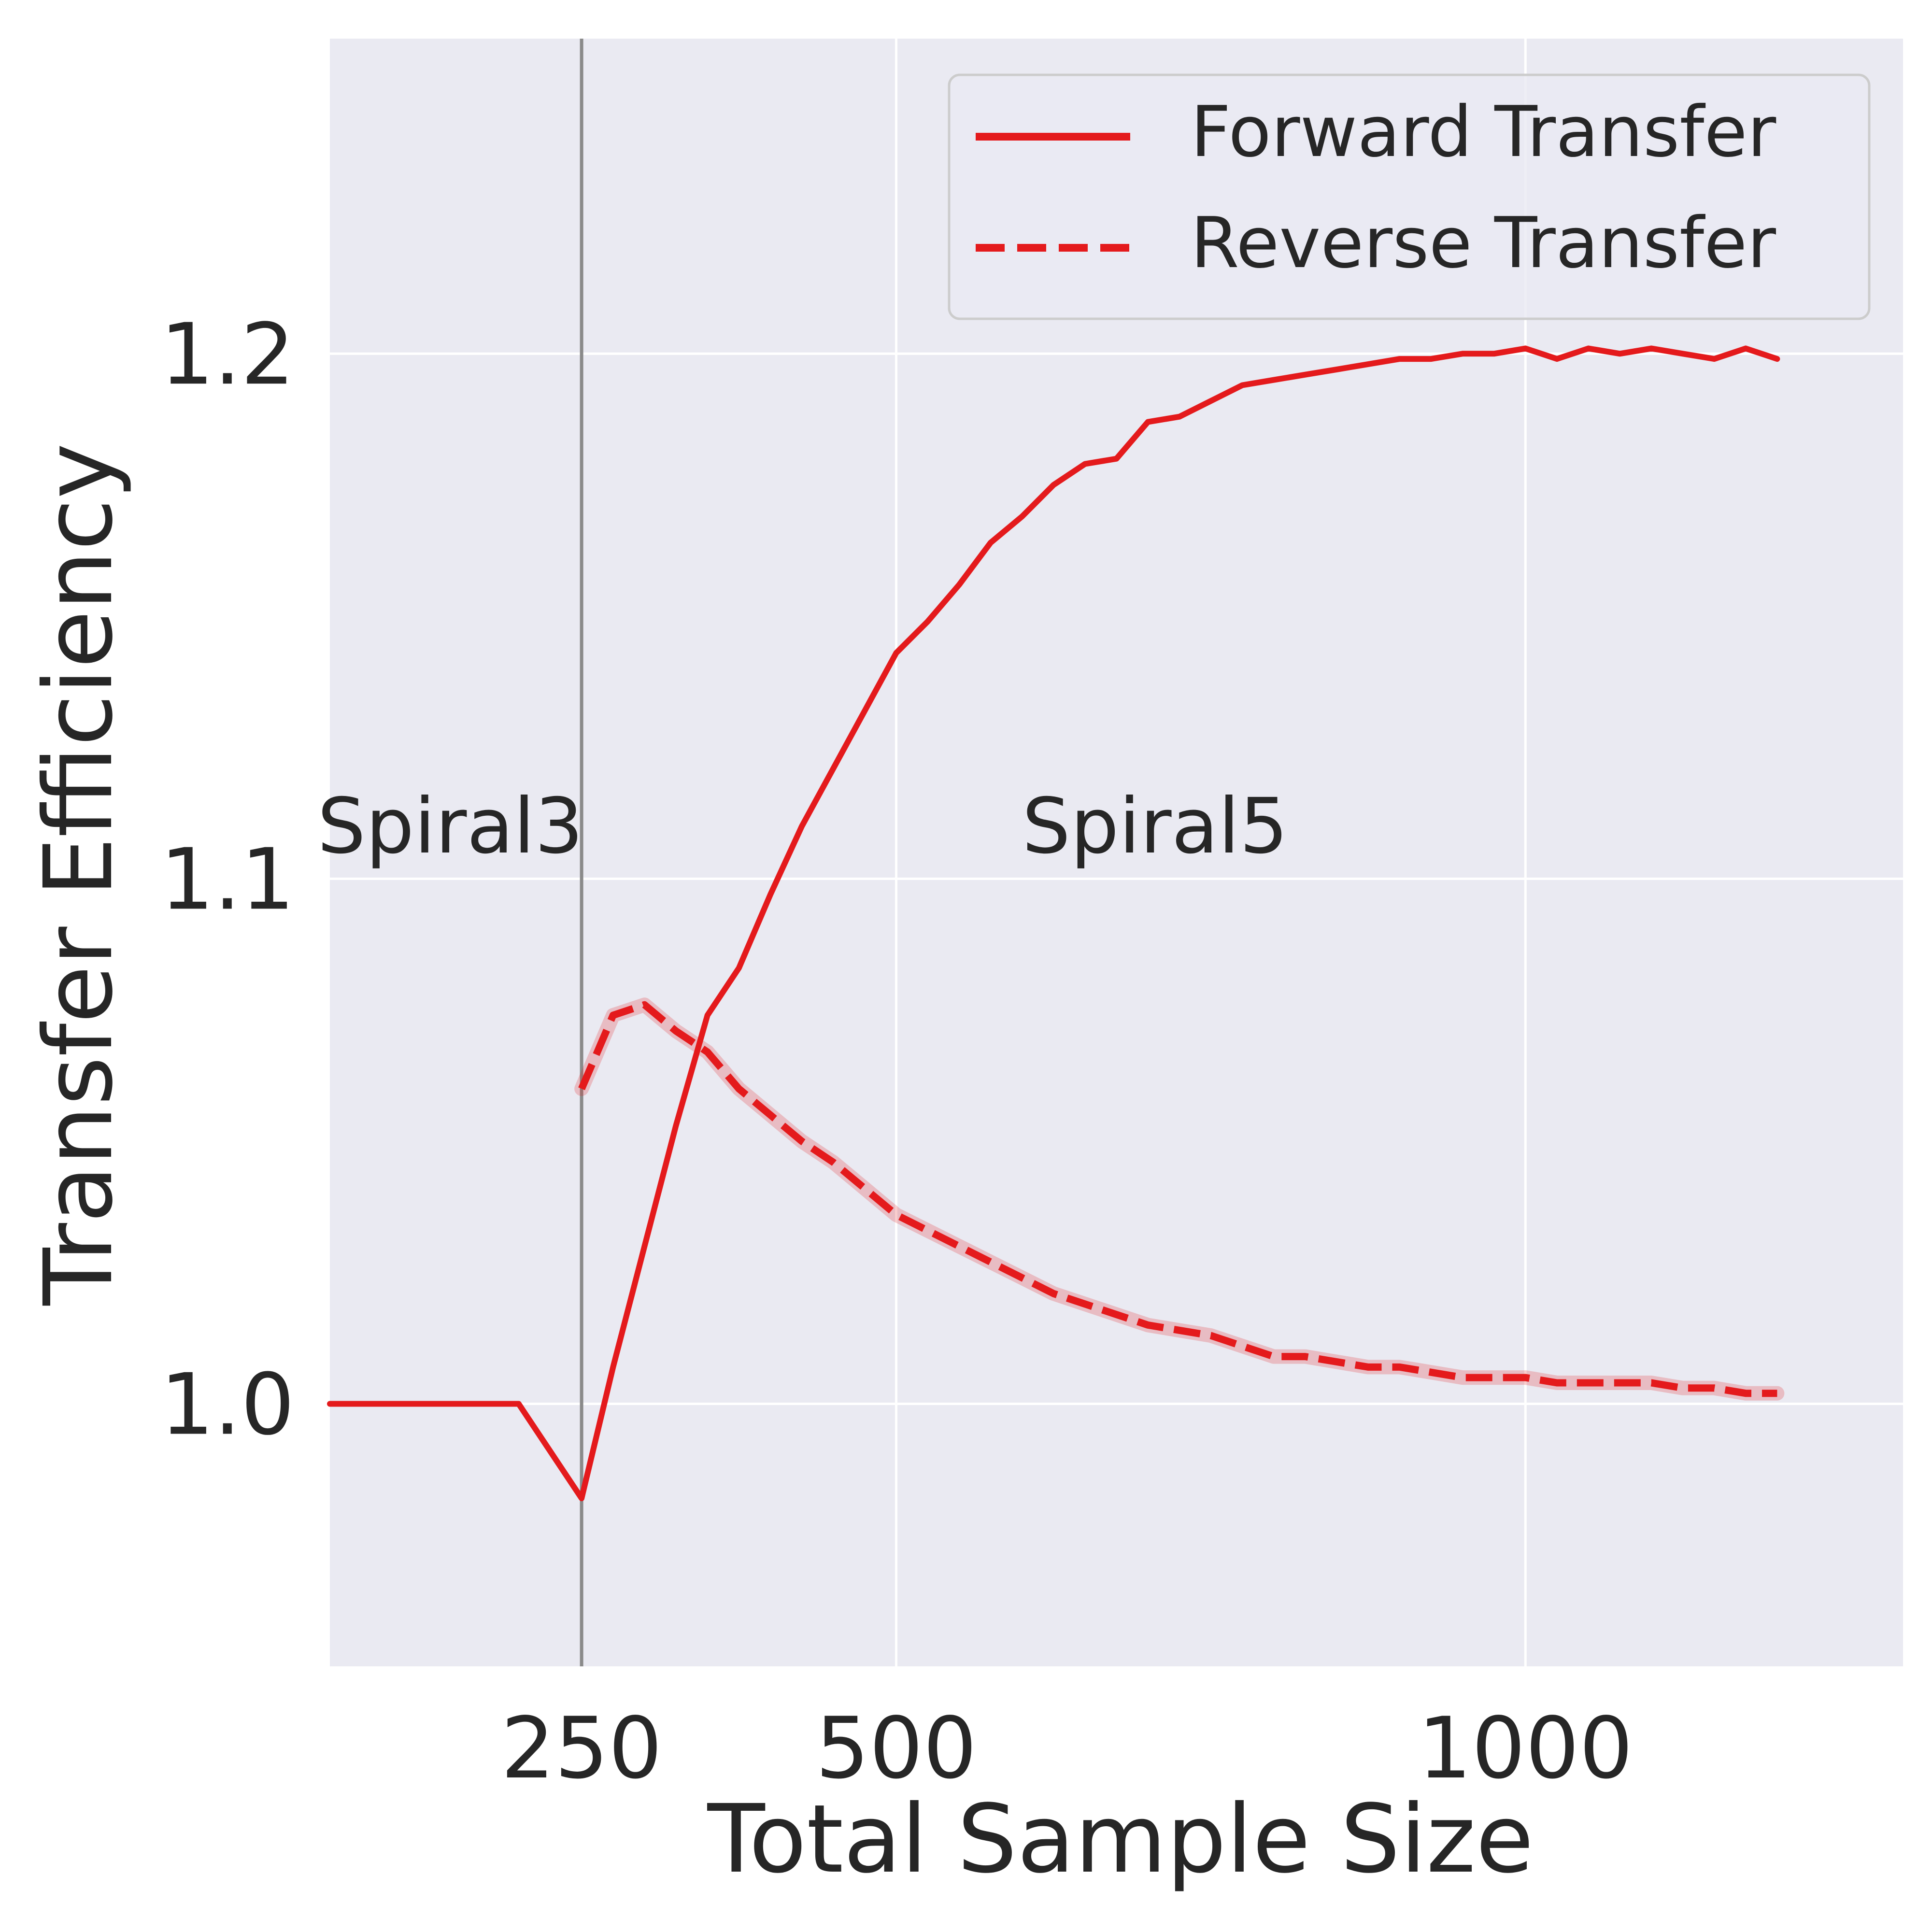  I want to click on reverse-transfer-line, so click(1177, 1199).